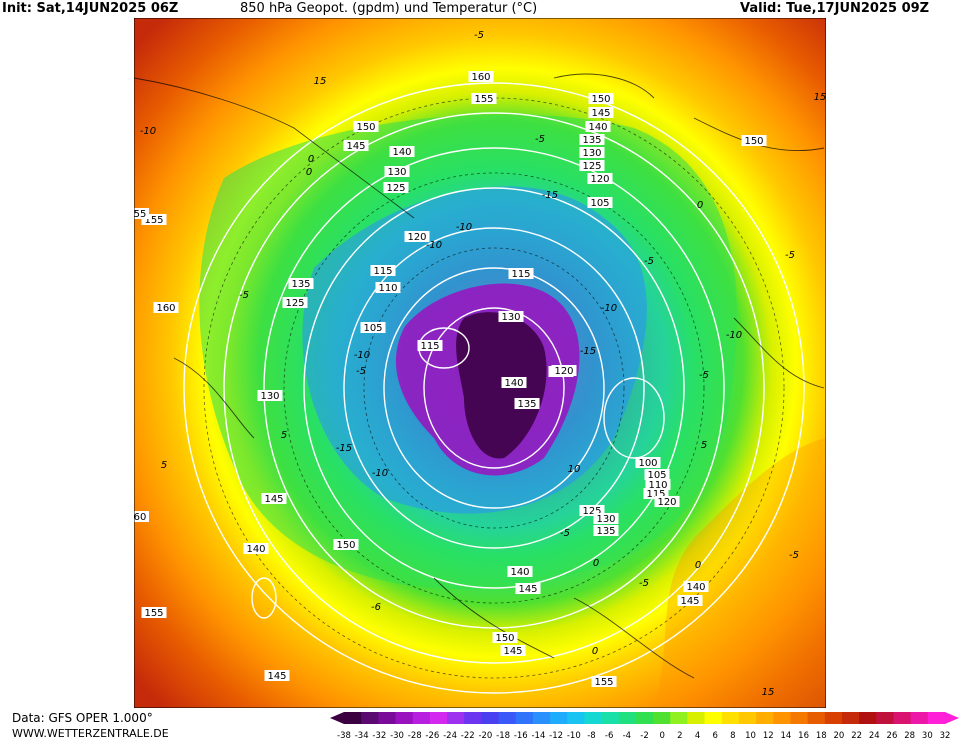 The width and height of the screenshot is (959, 745). Describe the element at coordinates (732, 736) in the screenshot. I see `legend-tick-label: 8` at that location.